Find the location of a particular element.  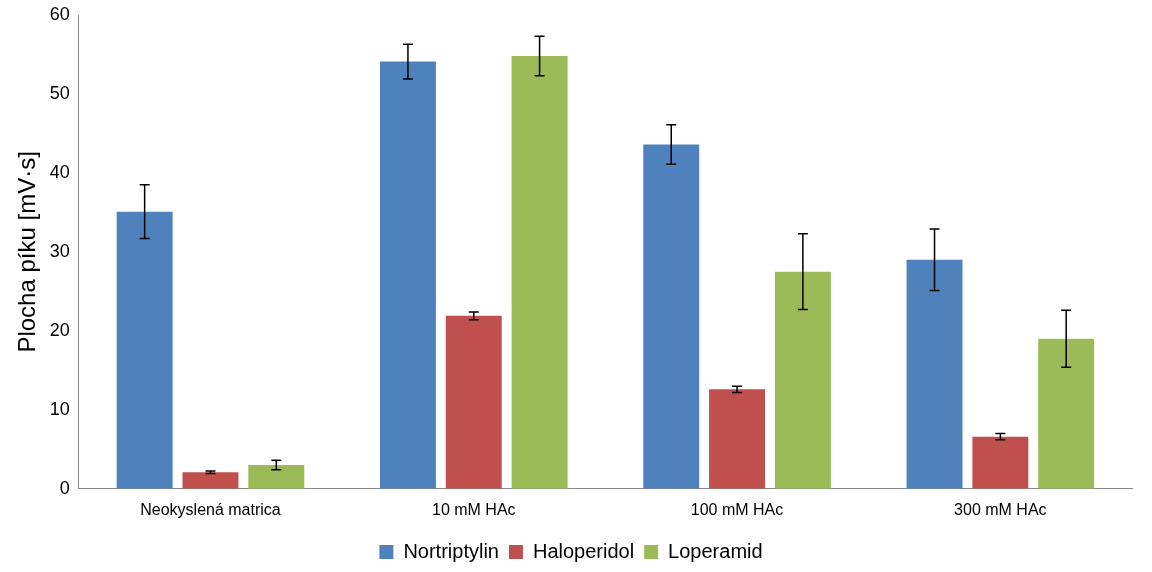

x-tick-label: 300 mM HAc is located at coordinates (1000, 509).